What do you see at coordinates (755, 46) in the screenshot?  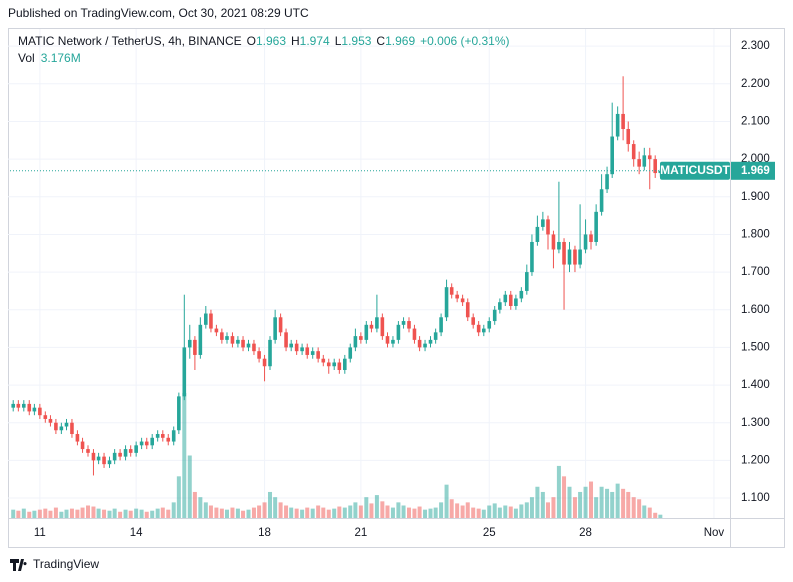 I see `y-tick-label: 2.300` at bounding box center [755, 46].